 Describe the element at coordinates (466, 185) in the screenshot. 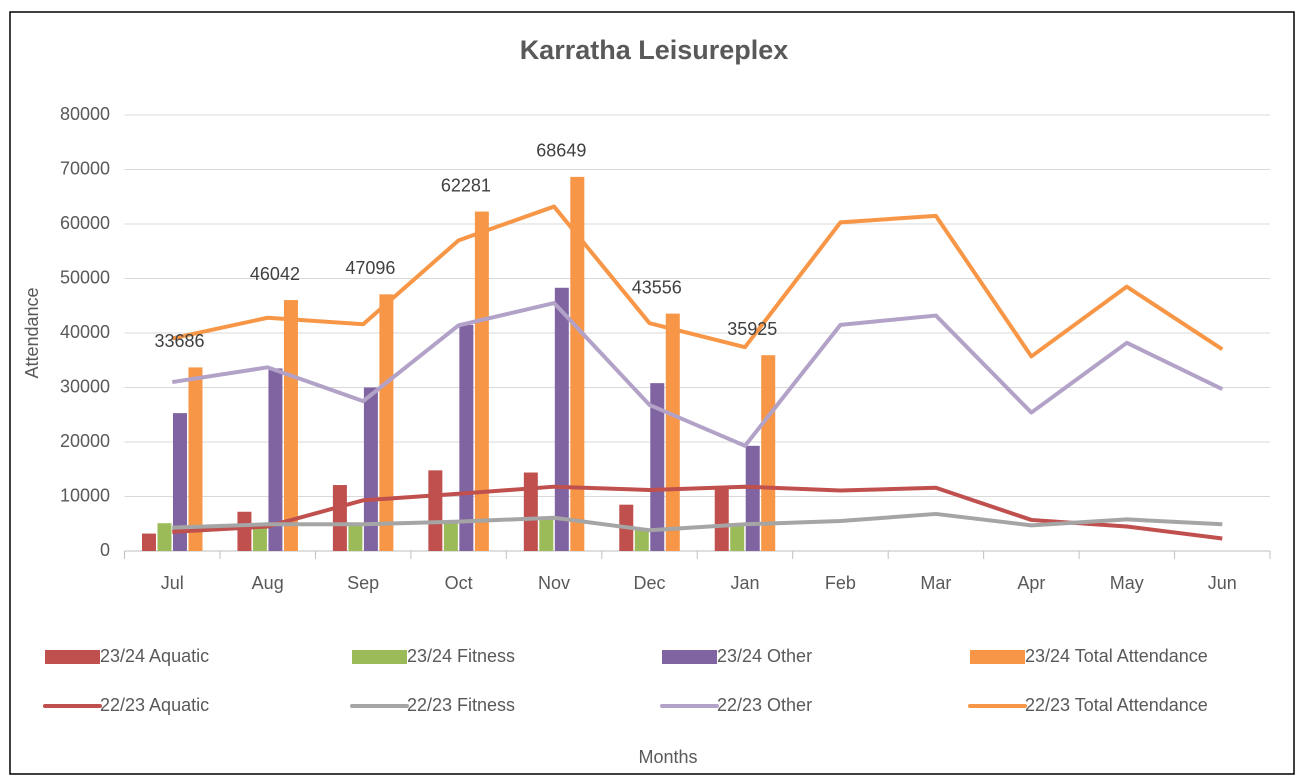

I see `data-label: 62281` at that location.